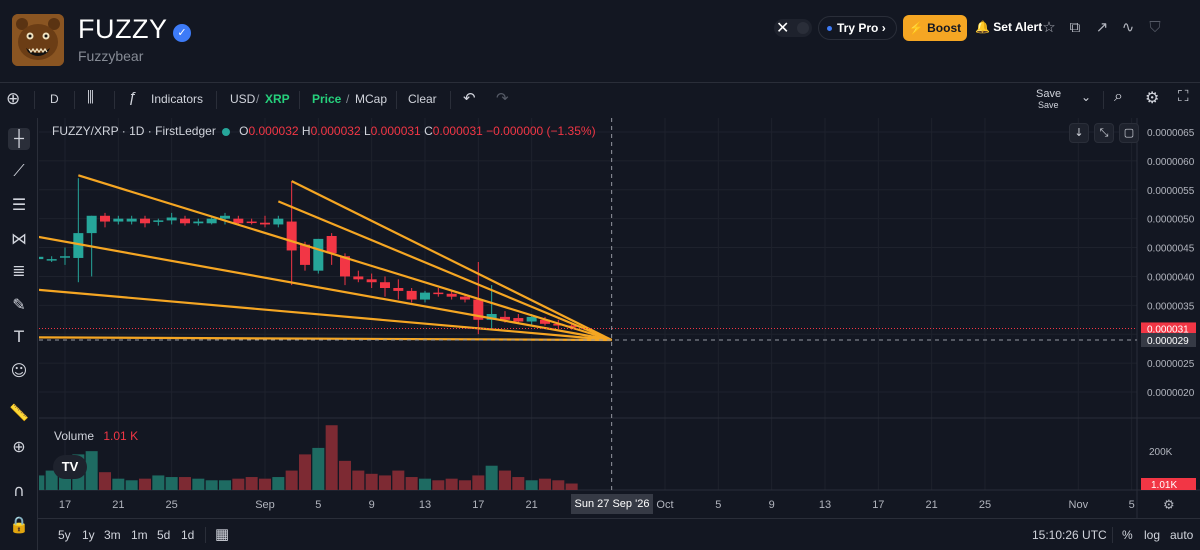 The width and height of the screenshot is (1200, 550). Describe the element at coordinates (222, 534) in the screenshot. I see `calendar-icon: ▦` at that location.